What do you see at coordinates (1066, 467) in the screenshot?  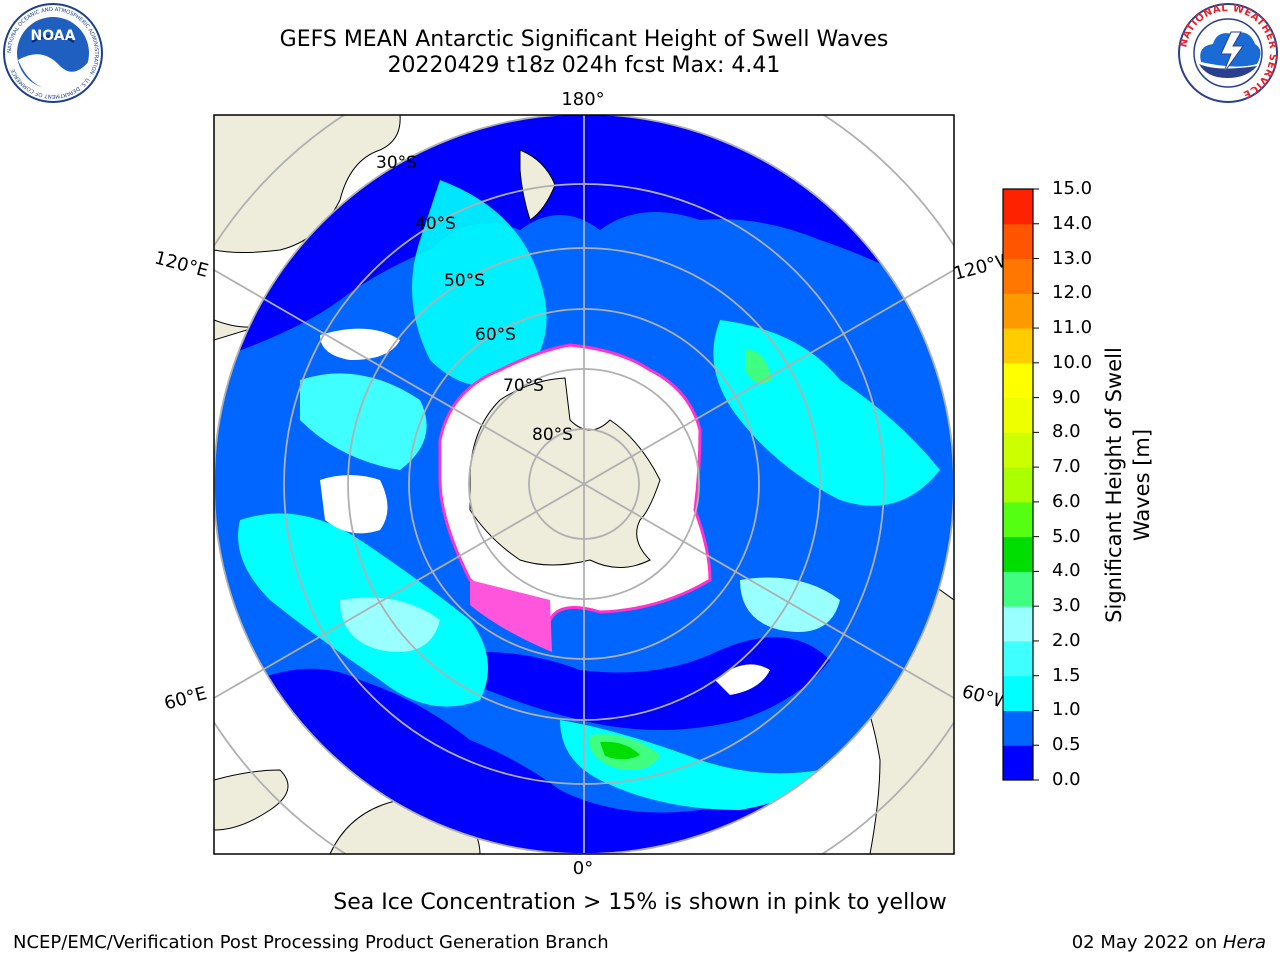 I see `colorbar-tick-label: 7.0` at bounding box center [1066, 467].